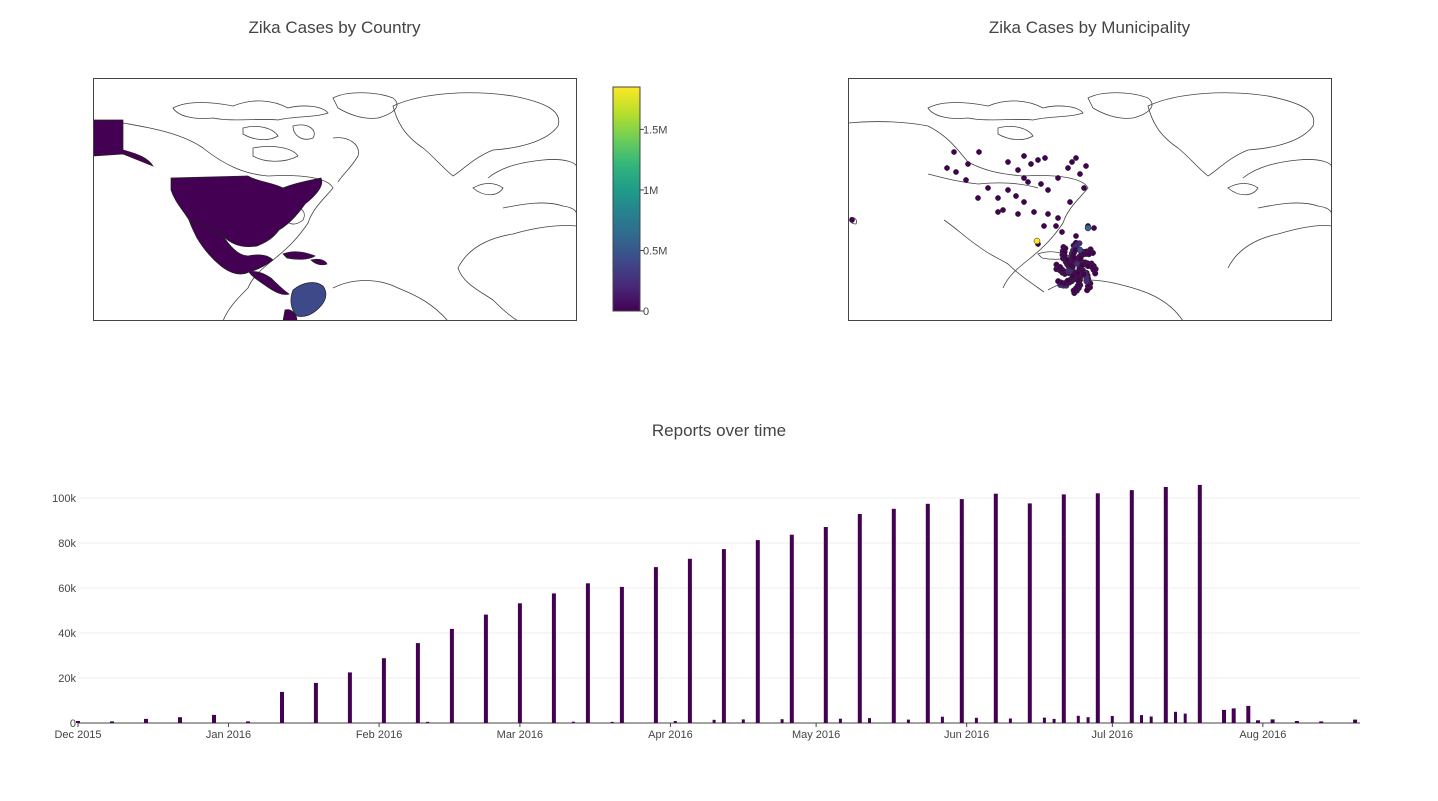  Describe the element at coordinates (67, 544) in the screenshot. I see `y-tick-label: 80k` at that location.